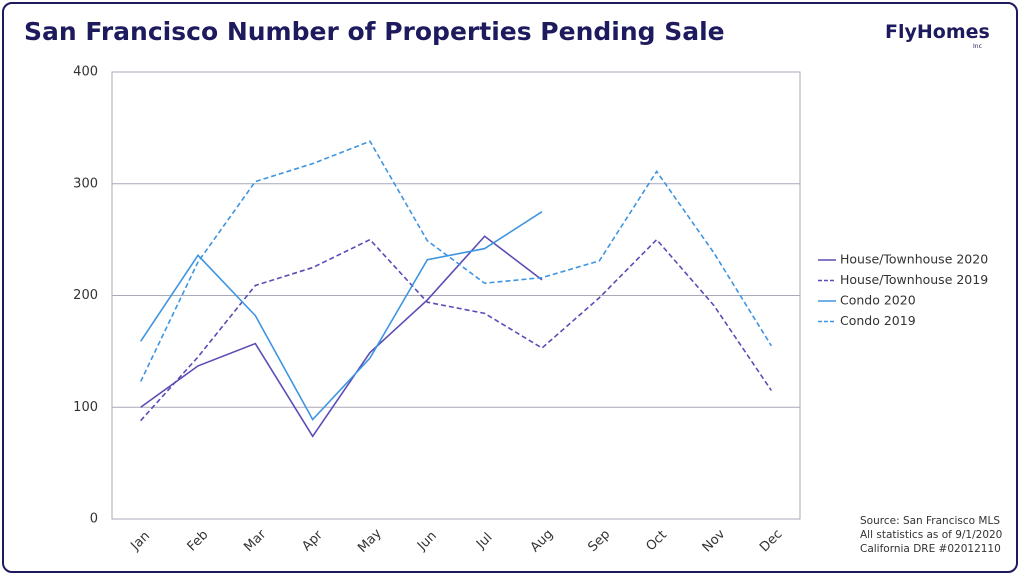  Describe the element at coordinates (714, 541) in the screenshot. I see `x-tick-label: Nov` at that location.